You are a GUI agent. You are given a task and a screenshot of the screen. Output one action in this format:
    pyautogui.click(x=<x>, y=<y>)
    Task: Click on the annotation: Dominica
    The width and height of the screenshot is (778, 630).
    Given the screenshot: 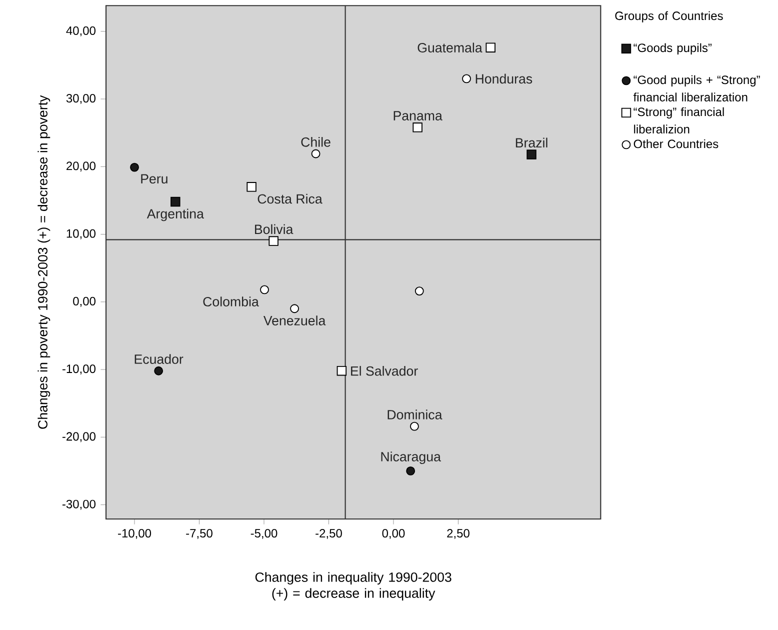 What is the action you would take?
    pyautogui.click(x=415, y=415)
    